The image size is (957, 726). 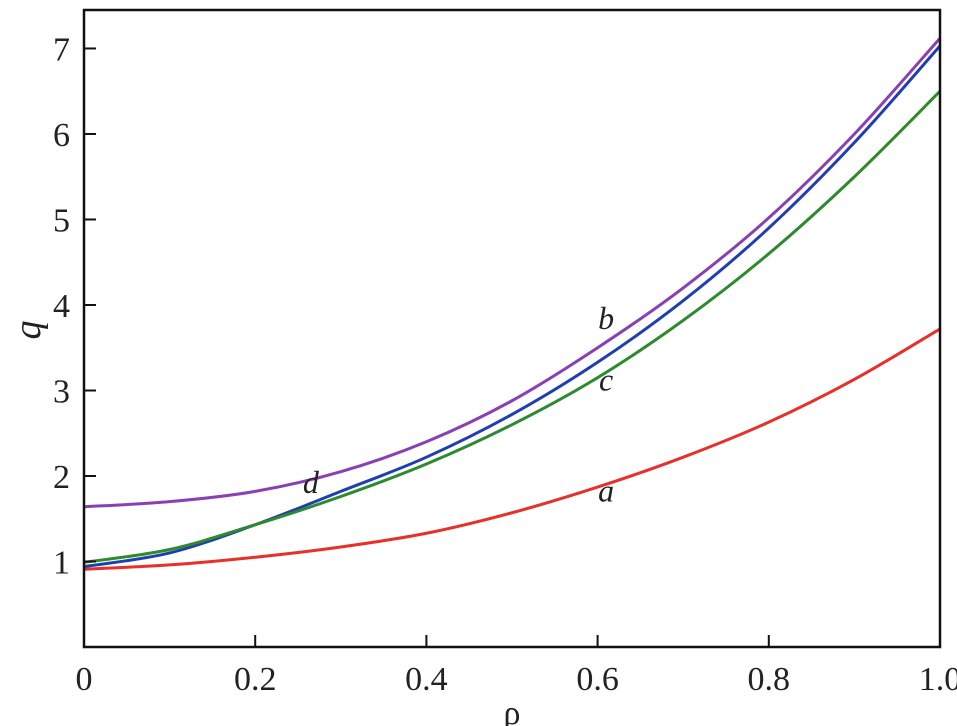 I want to click on x-tick-label: 0.2, so click(x=255, y=679).